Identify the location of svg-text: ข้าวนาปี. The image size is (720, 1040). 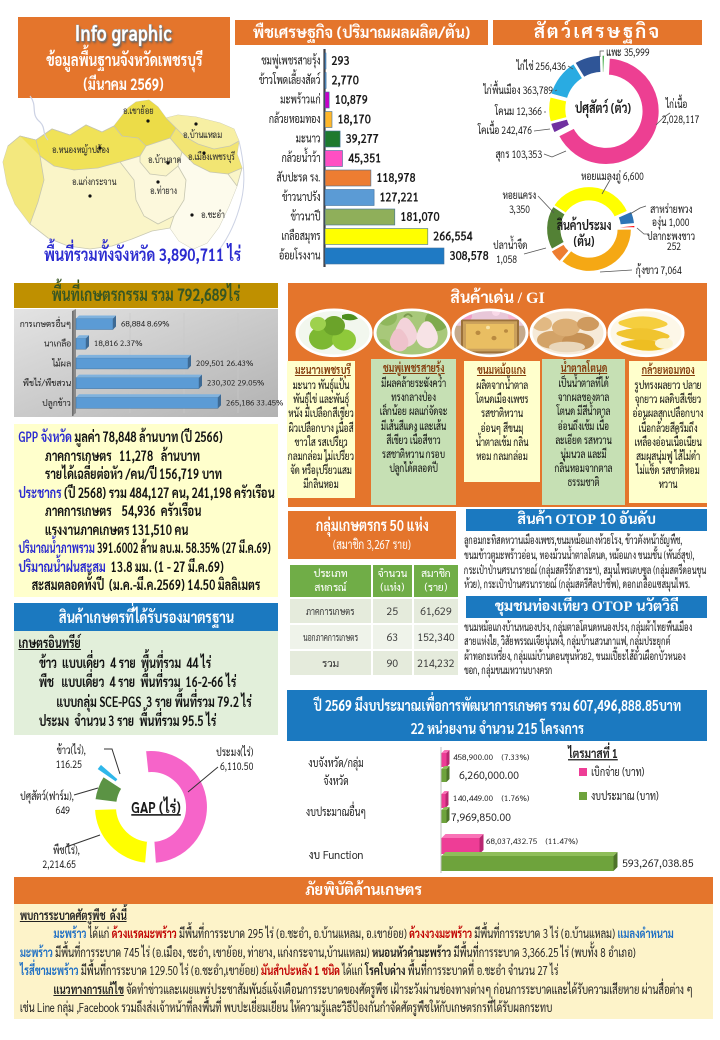
(305, 216).